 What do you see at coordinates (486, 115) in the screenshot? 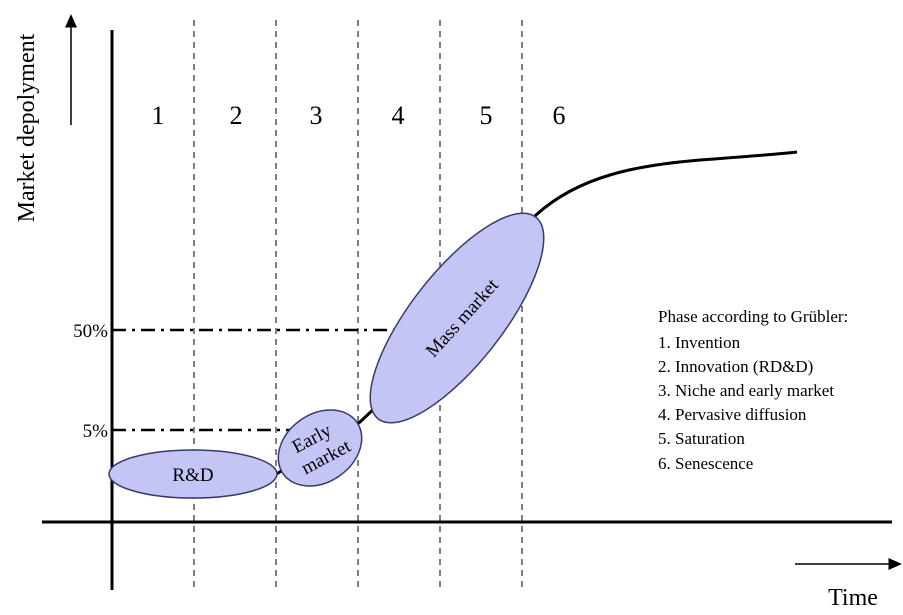
I see `phase-number: 5` at bounding box center [486, 115].